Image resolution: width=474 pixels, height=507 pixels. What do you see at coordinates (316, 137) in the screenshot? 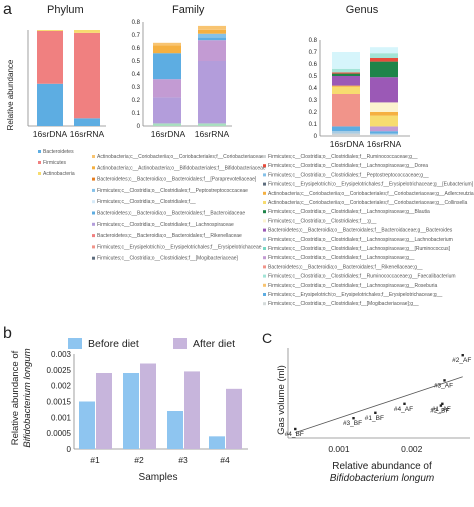
I see `genus-ytick-label: 0` at bounding box center [316, 137].